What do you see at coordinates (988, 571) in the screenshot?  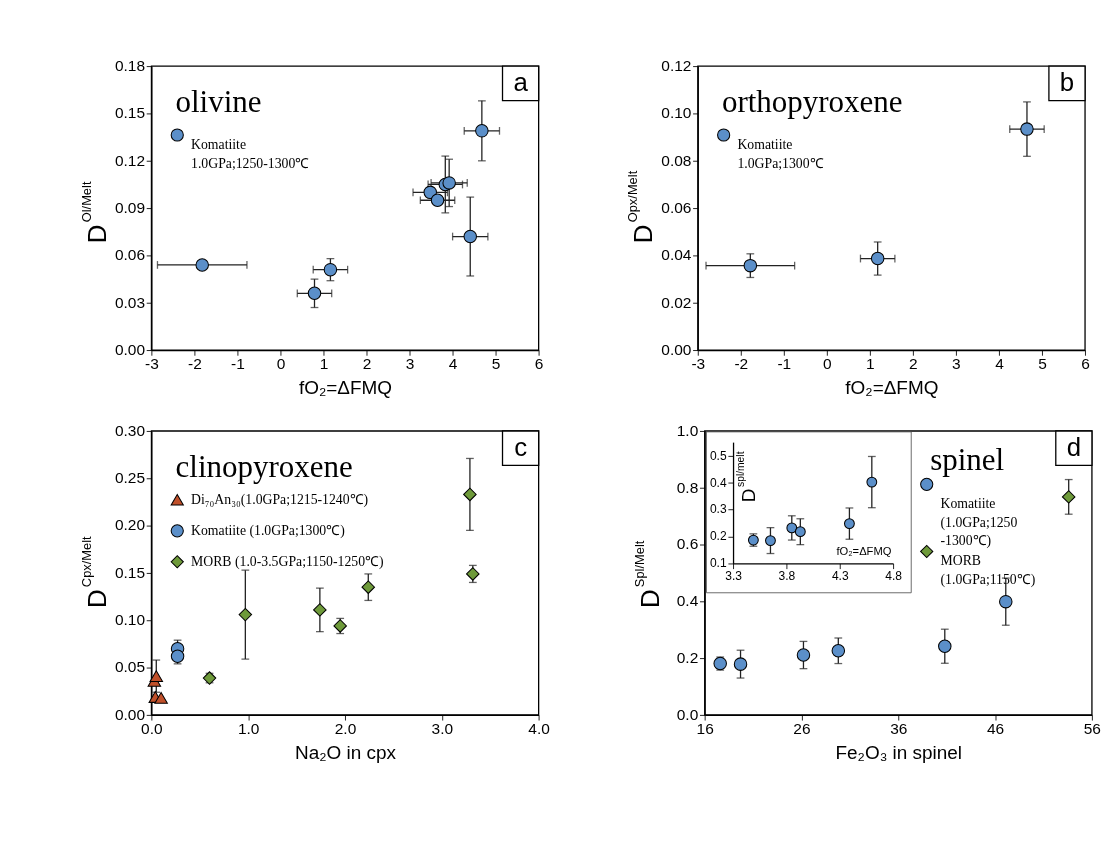 I see `legend-label: MORB (1.0GPa;1150℃)` at bounding box center [988, 571].